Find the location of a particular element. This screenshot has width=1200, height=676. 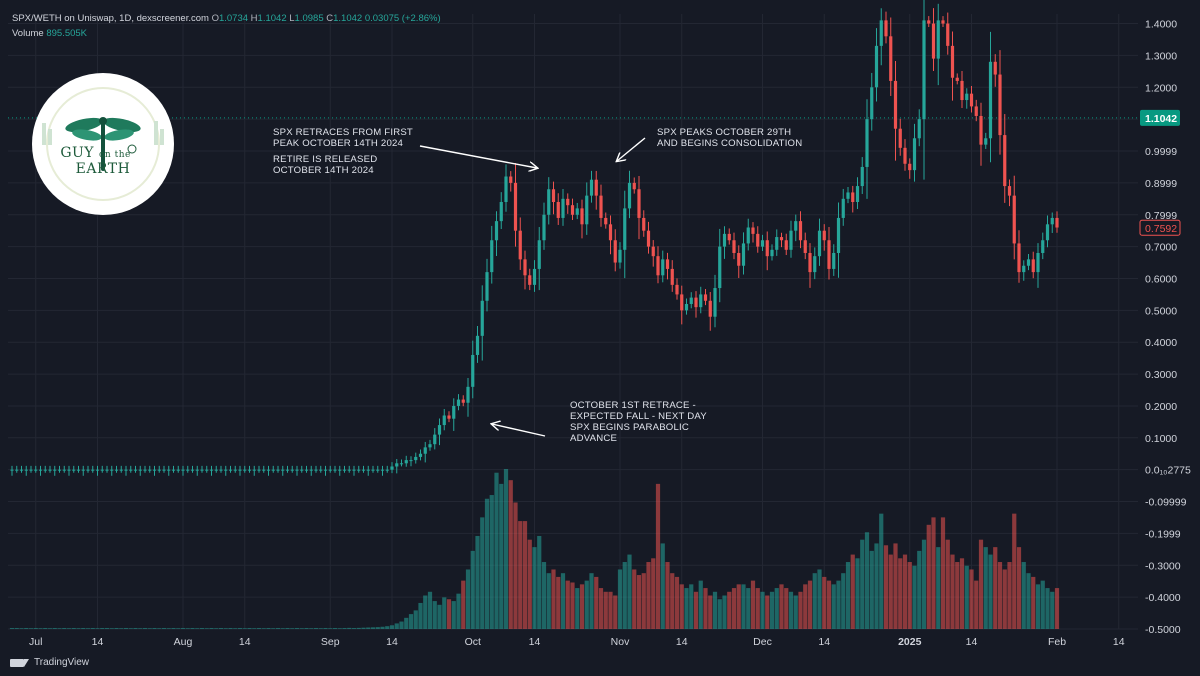

annotation-retire-released: RETIRE IS RELEASED OCTOBER 14TH 2024 is located at coordinates (325, 165).